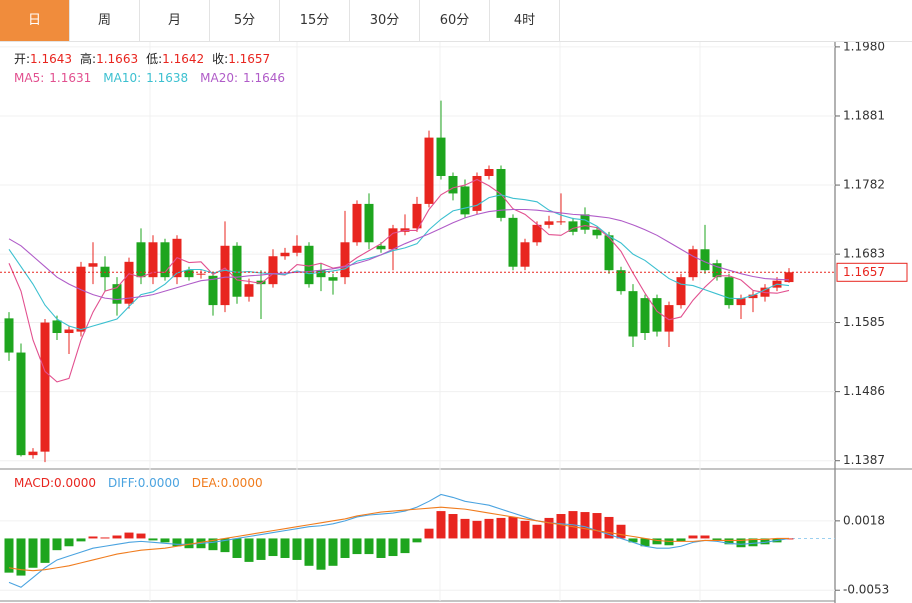  I want to click on period-tab: 15分, so click(315, 20).